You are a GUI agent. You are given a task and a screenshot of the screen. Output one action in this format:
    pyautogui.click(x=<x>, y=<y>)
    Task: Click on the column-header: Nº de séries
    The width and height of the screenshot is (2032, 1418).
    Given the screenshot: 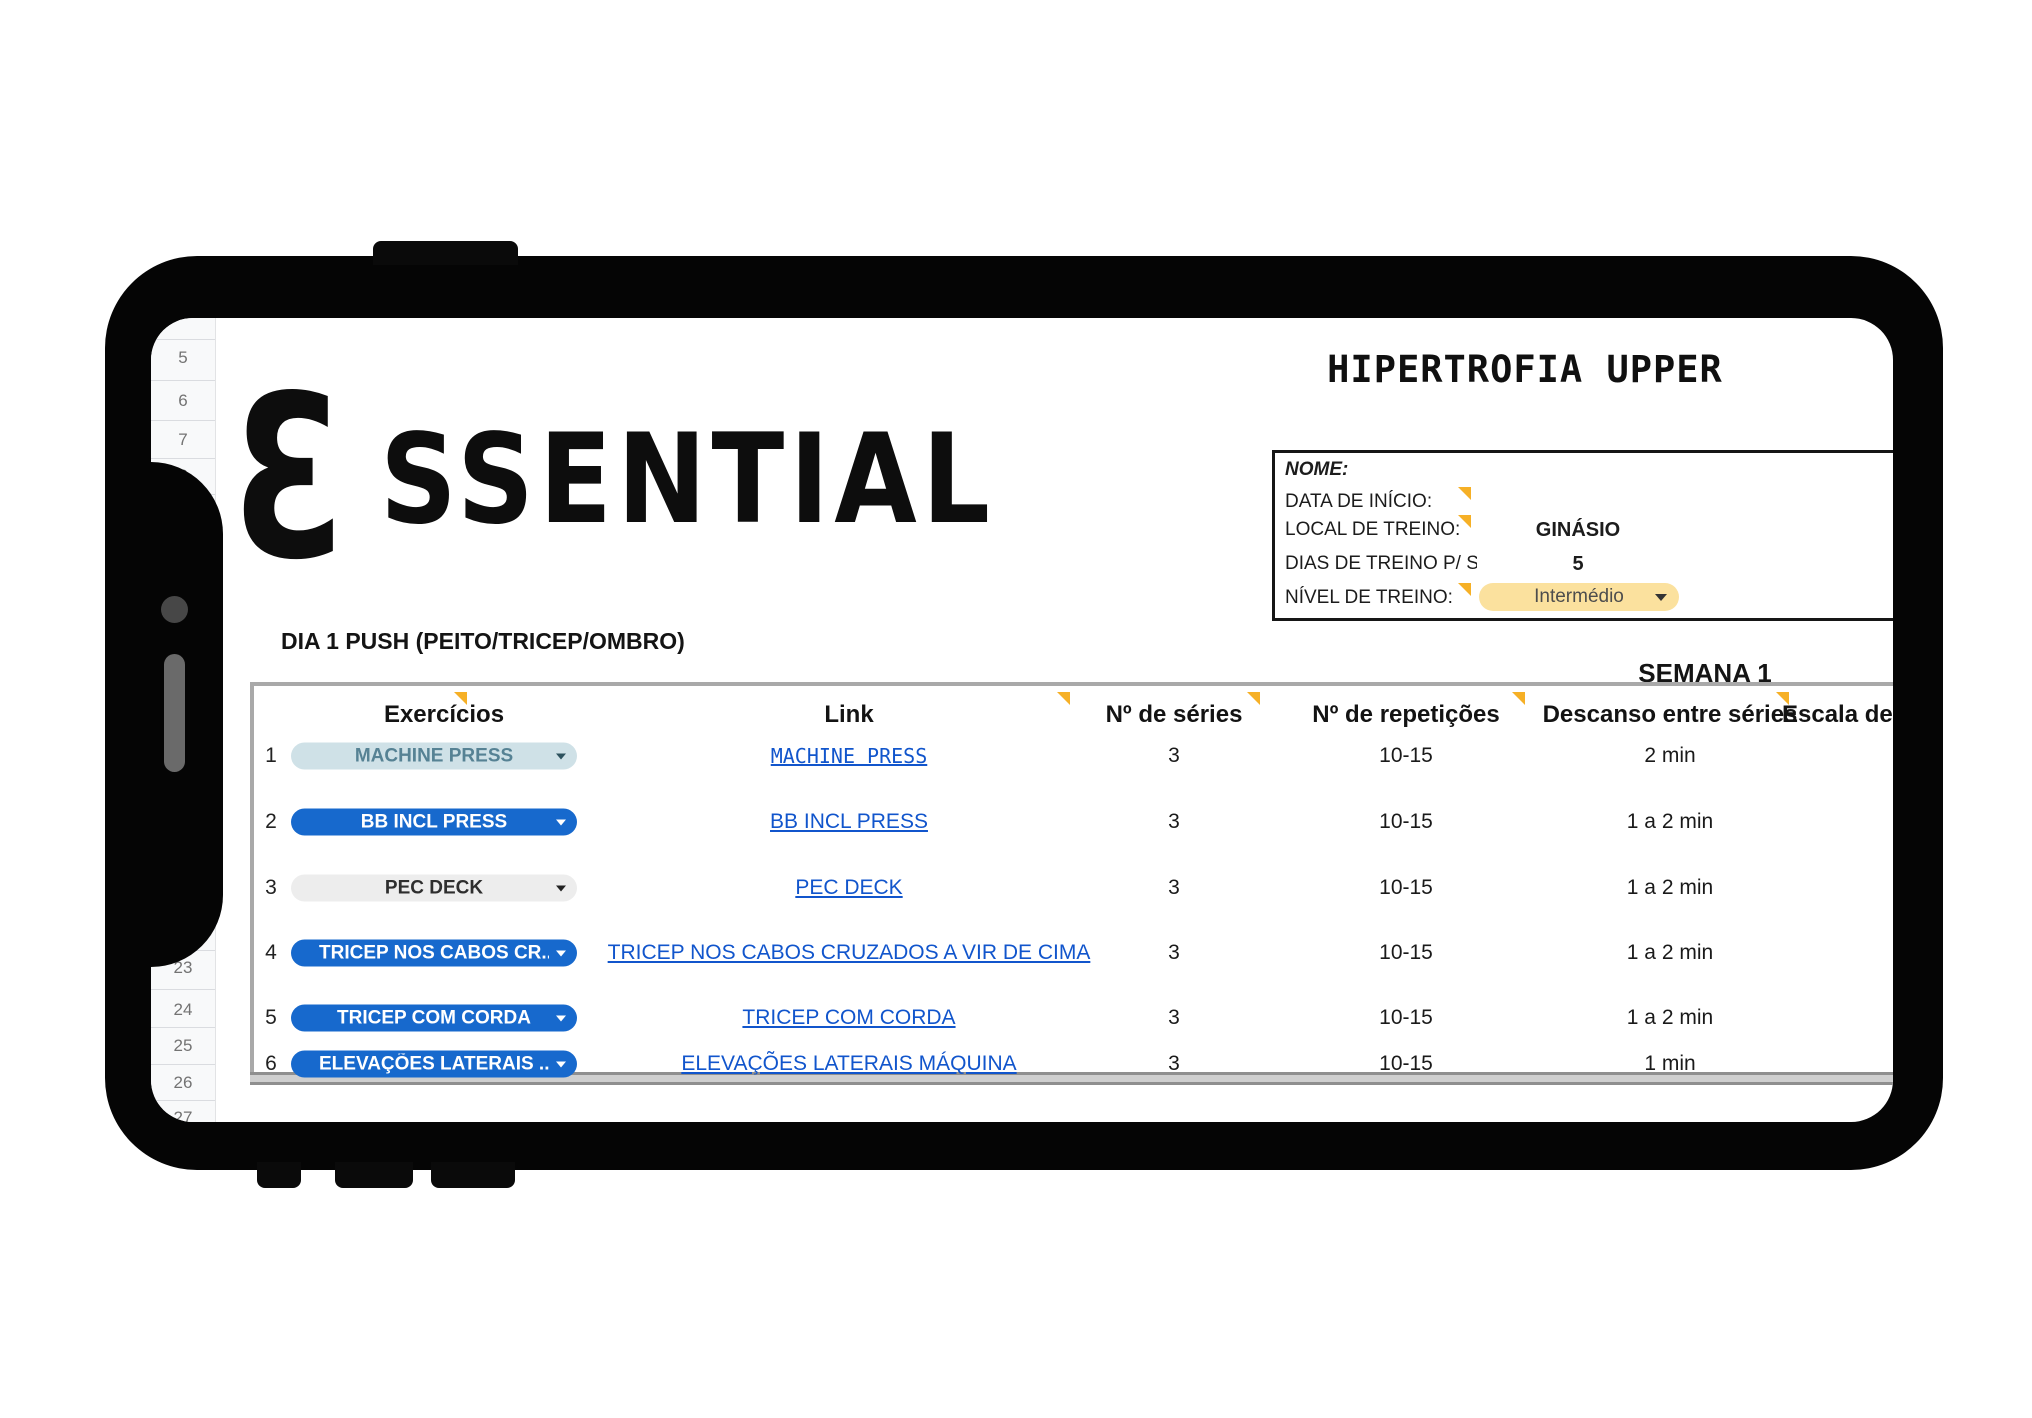 What is the action you would take?
    pyautogui.click(x=1174, y=714)
    